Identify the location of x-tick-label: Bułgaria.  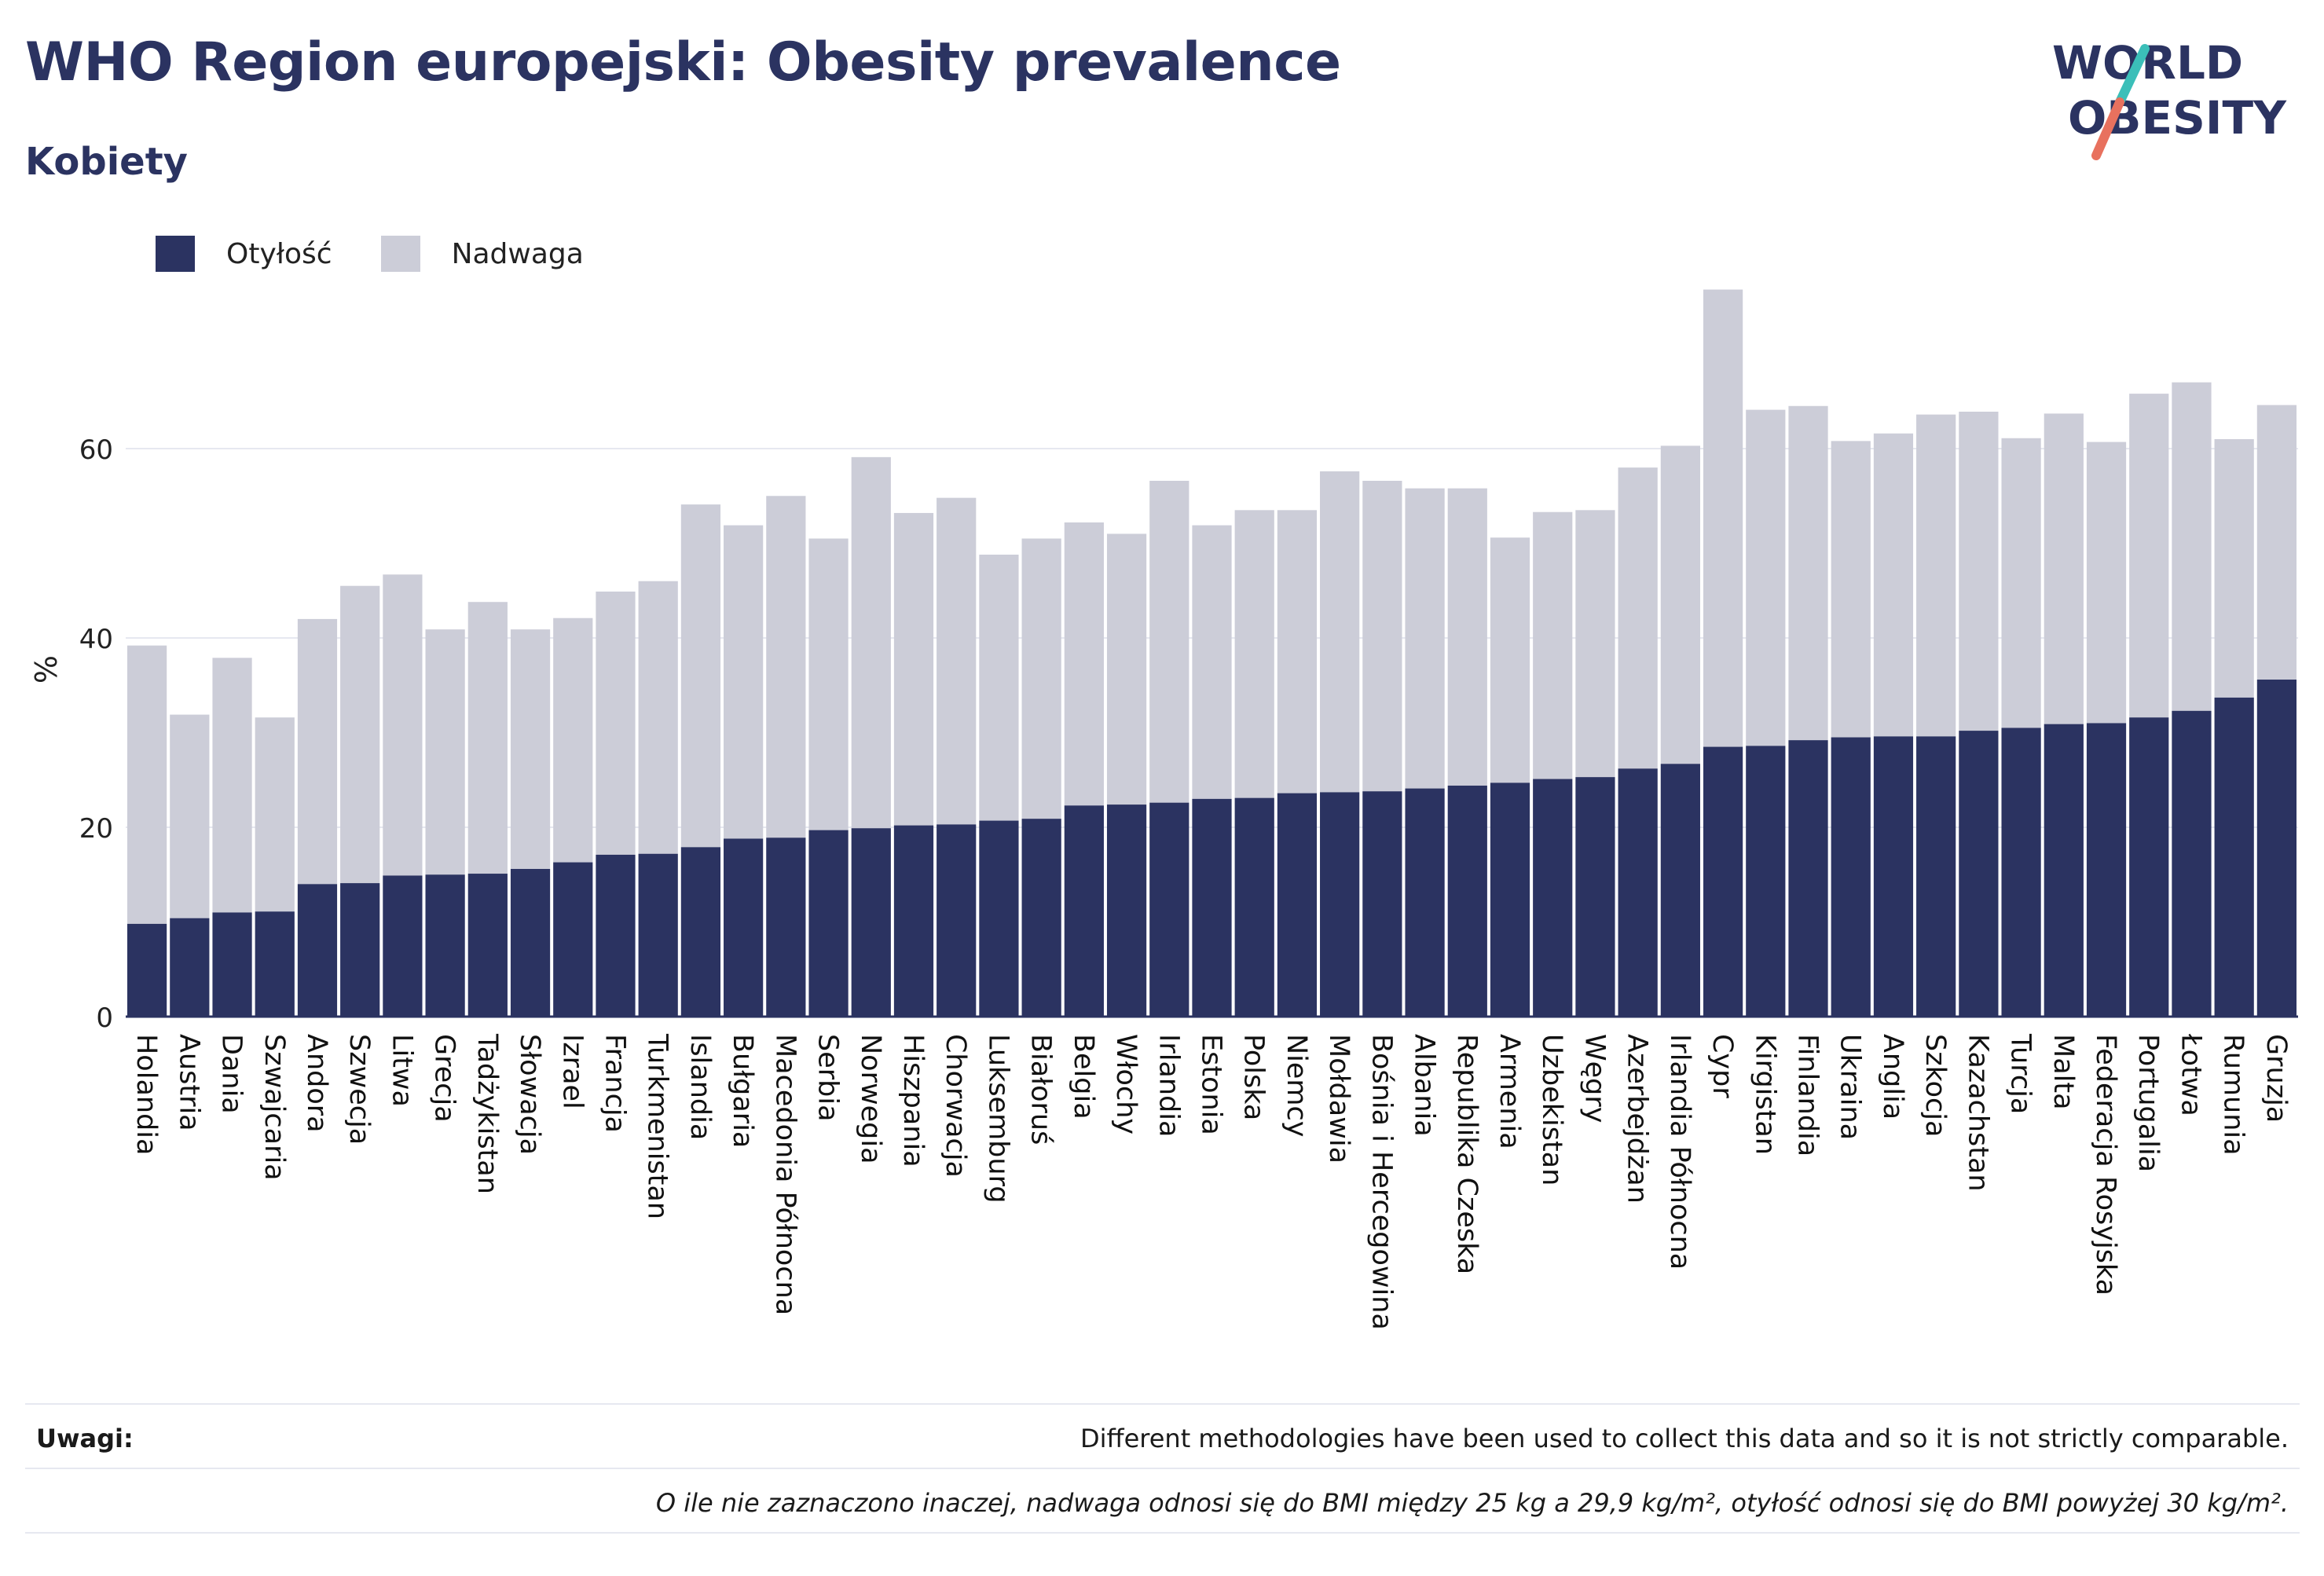
(742, 1091).